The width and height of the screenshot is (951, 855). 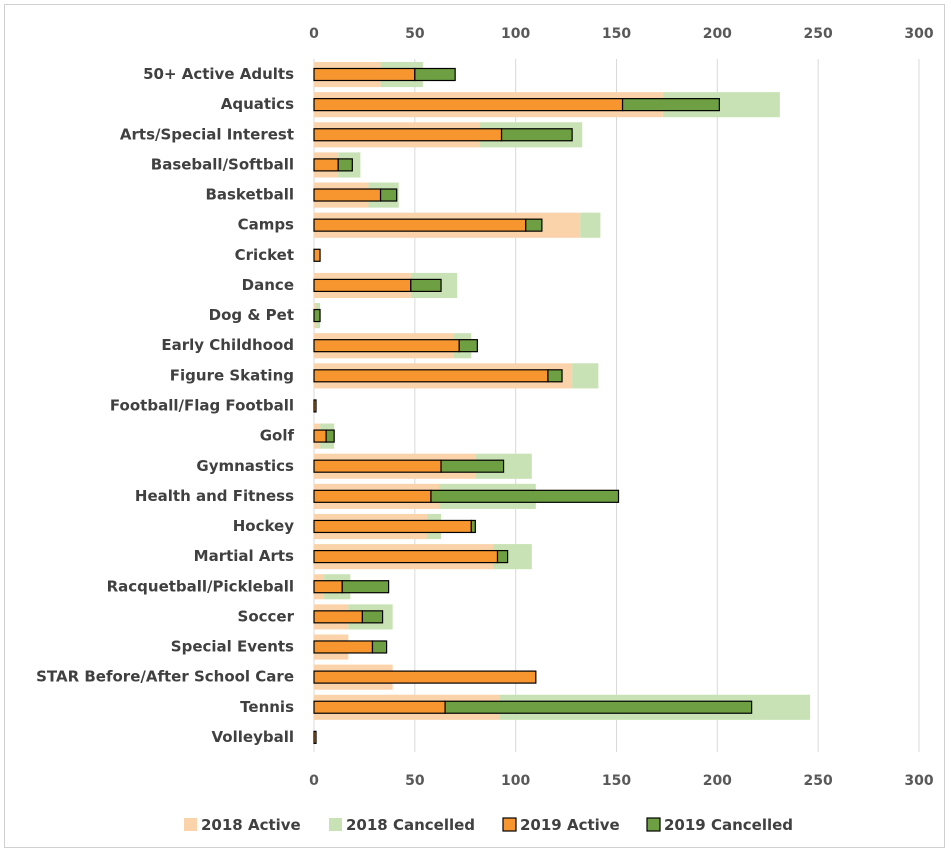 I want to click on bar-2019-active-star-before-after-school-care, so click(x=425, y=677).